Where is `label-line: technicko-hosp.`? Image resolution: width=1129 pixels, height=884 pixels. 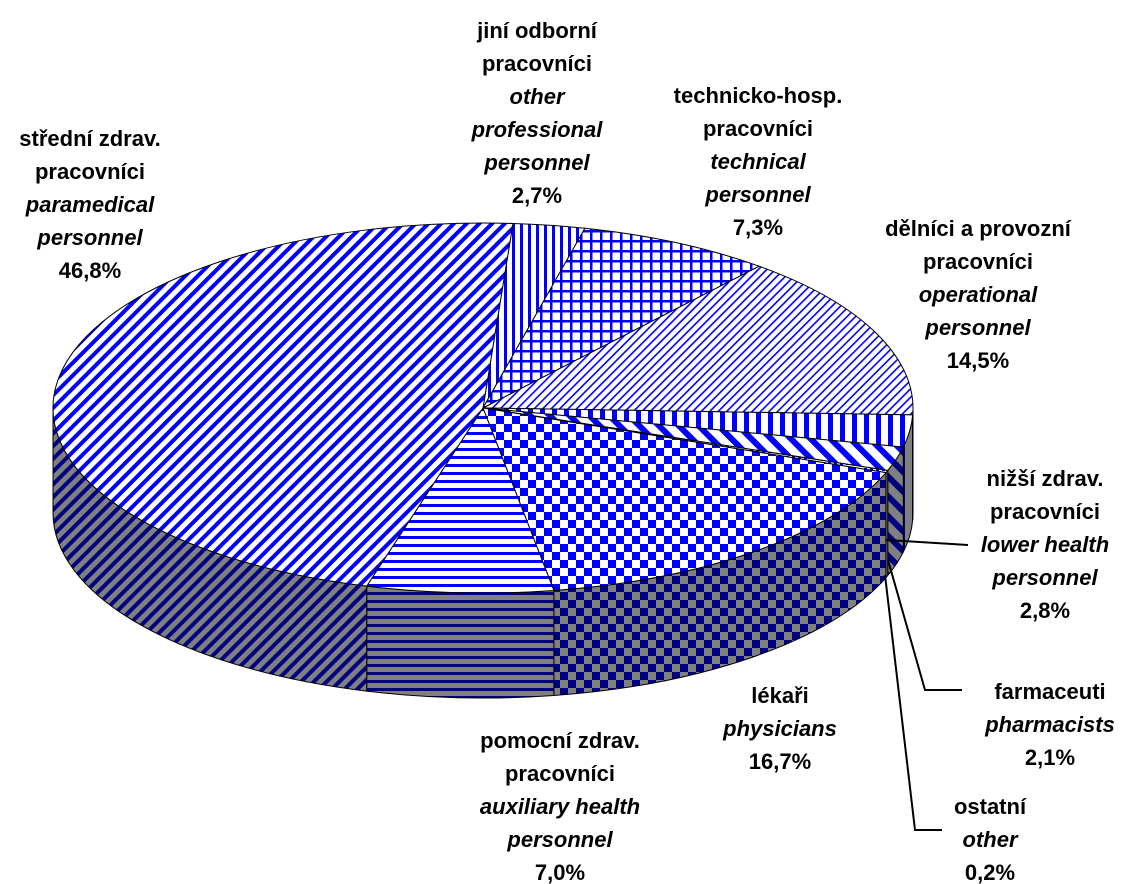
label-line: technicko-hosp. is located at coordinates (758, 95).